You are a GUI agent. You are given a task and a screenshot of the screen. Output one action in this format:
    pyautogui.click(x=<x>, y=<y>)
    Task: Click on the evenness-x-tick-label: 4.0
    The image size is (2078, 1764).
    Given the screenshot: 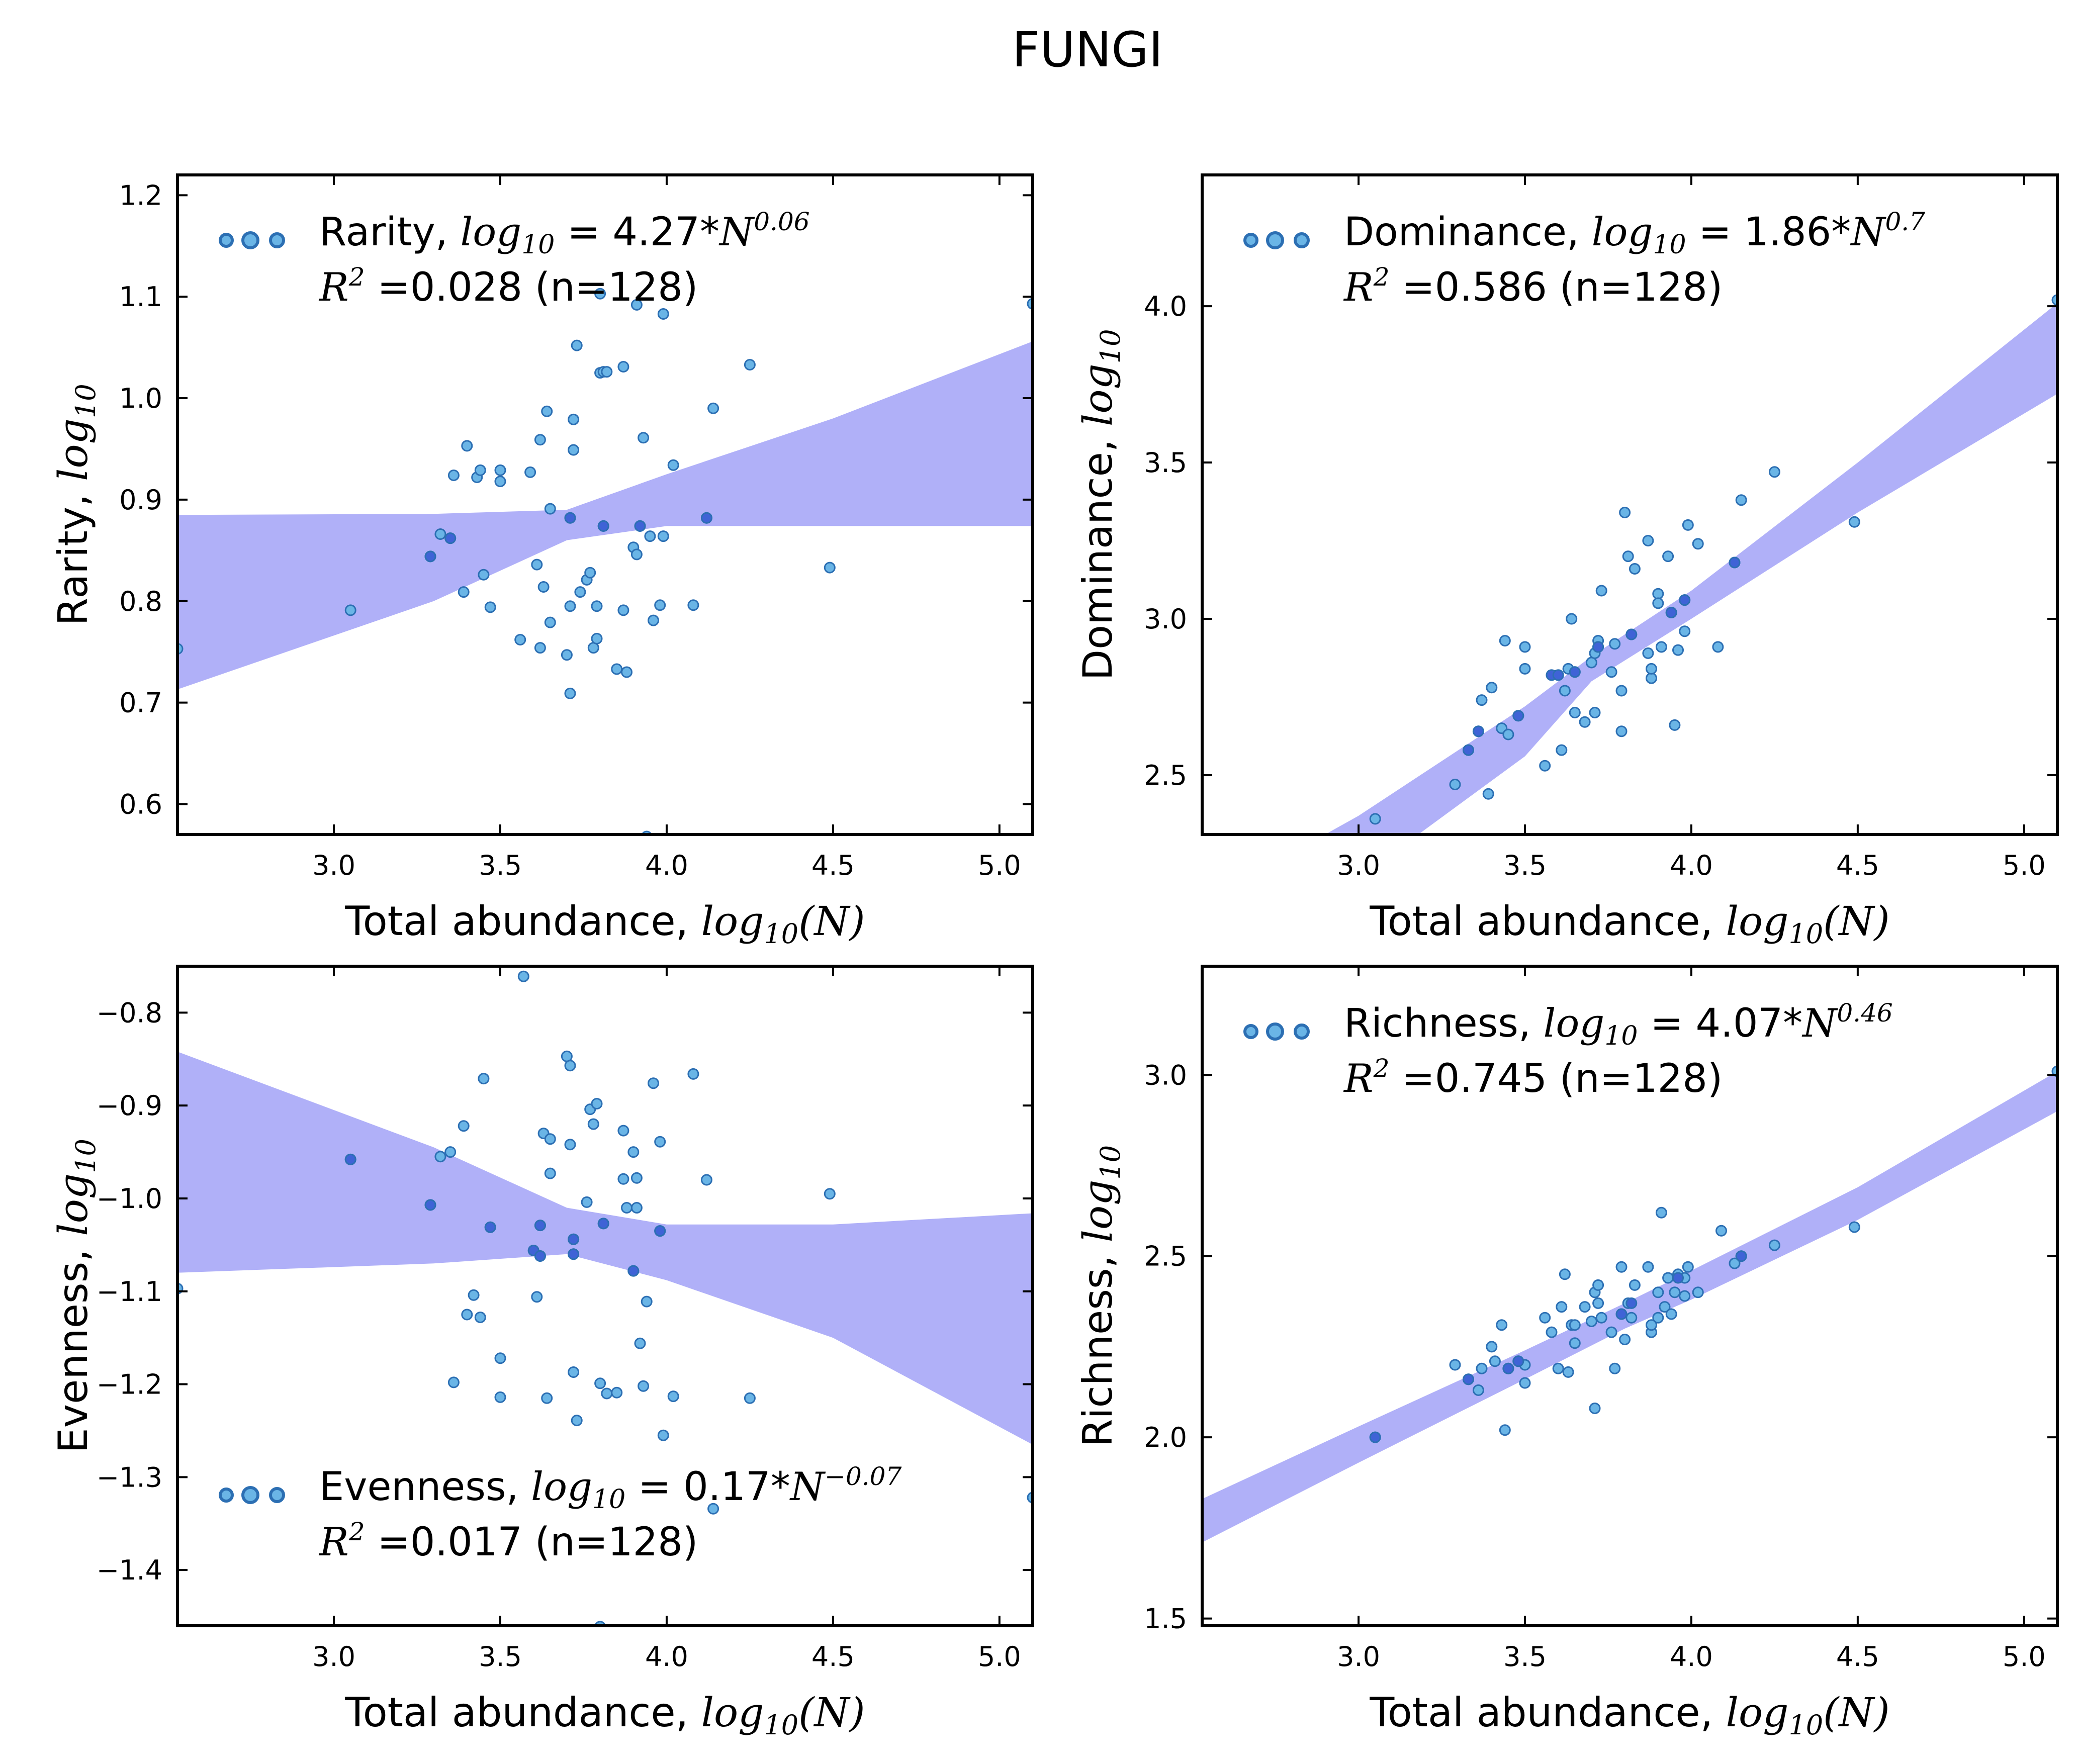 What is the action you would take?
    pyautogui.click(x=666, y=1657)
    